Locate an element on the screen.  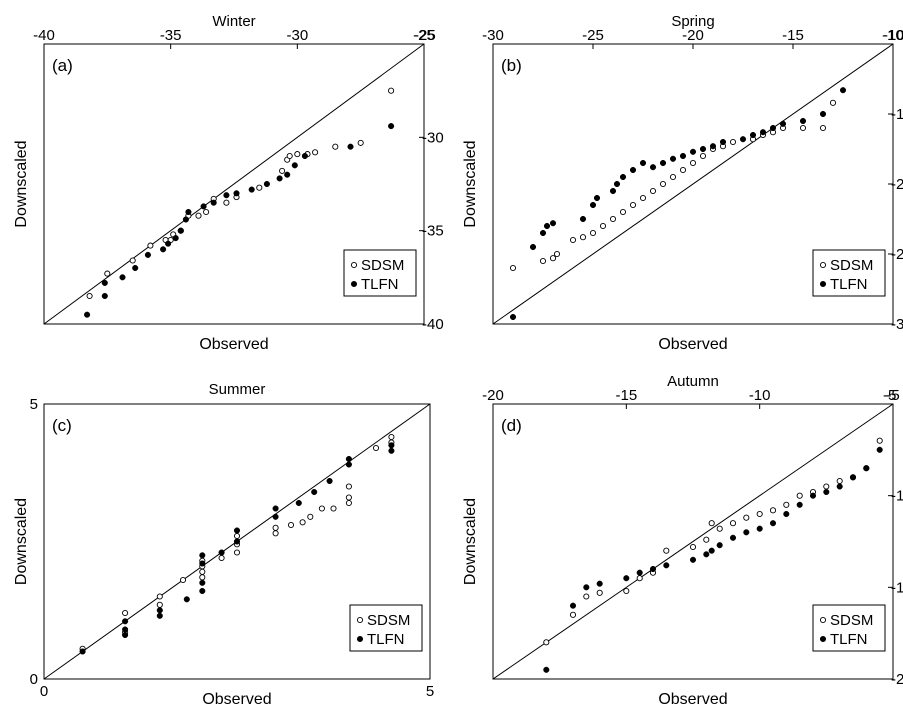
y-tick-label: -40 is located at coordinates (433, 324).